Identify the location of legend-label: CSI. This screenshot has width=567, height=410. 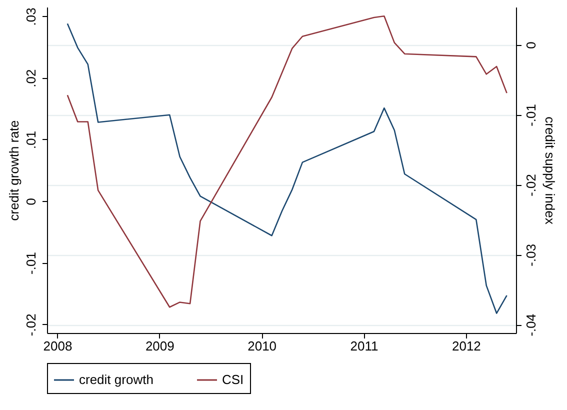
(233, 379).